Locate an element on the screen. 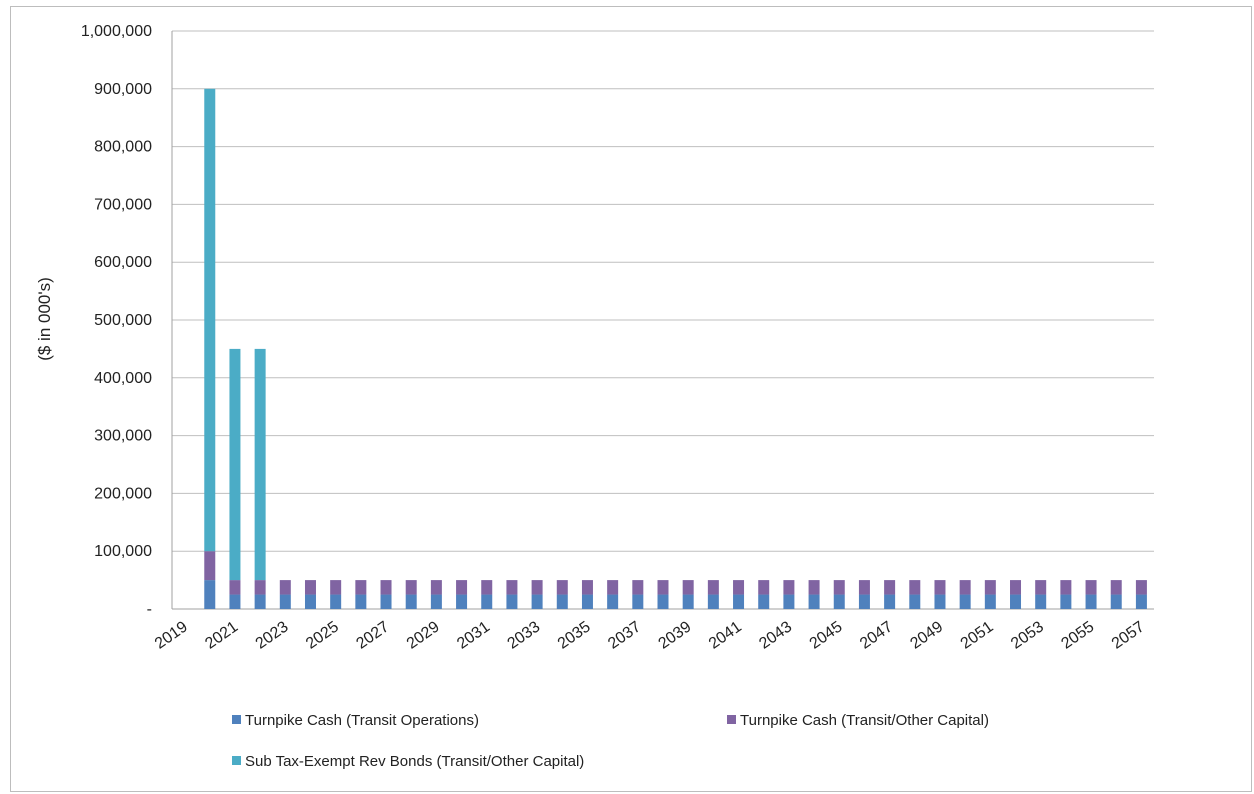 Image resolution: width=1254 pixels, height=794 pixels. y-tick-label: 300,000 is located at coordinates (123, 436).